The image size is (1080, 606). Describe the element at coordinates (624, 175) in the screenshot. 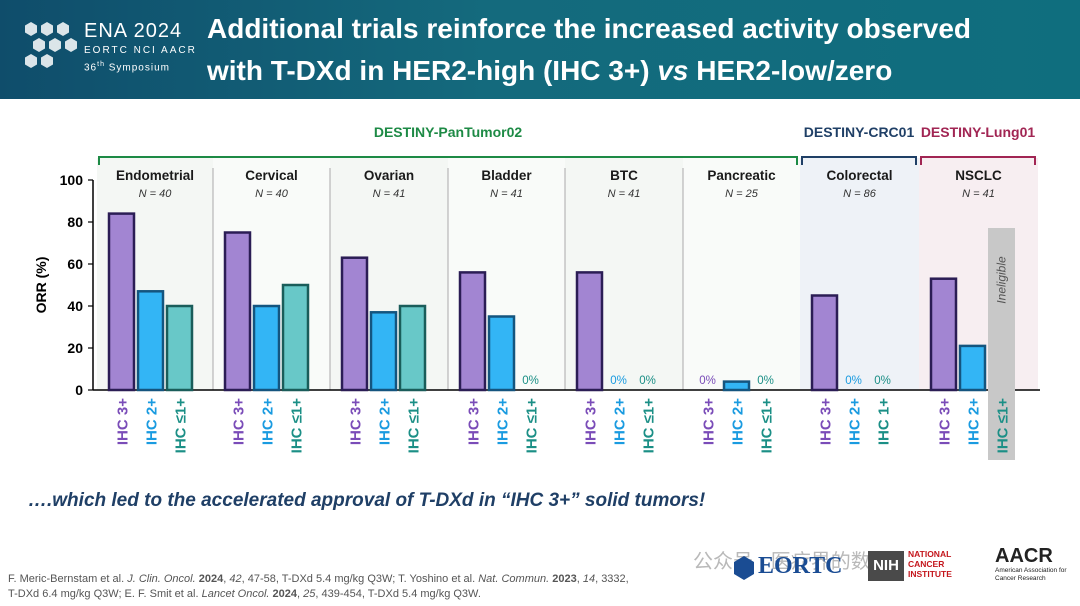

I see `group-name: BTC` at that location.